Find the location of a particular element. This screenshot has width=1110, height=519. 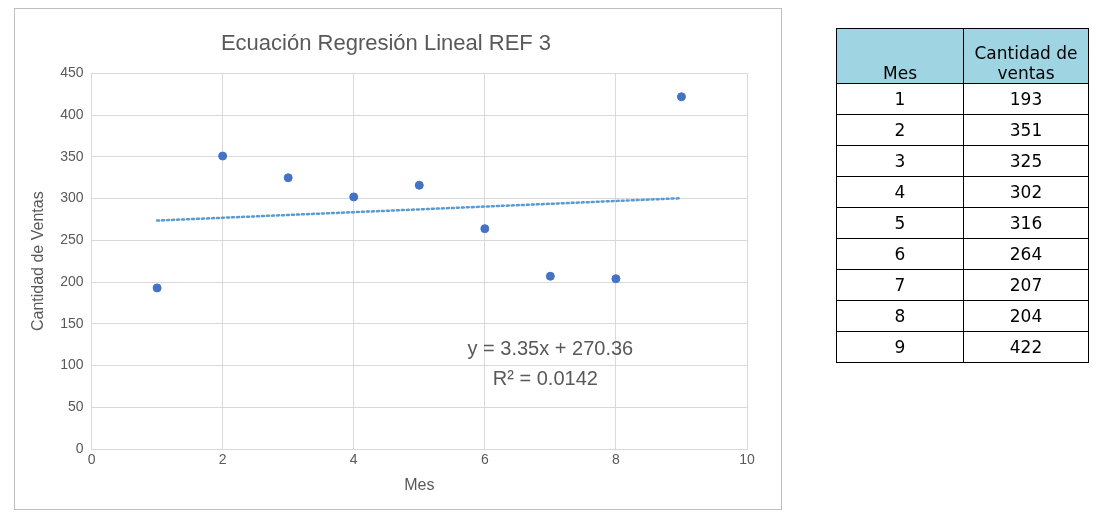

data-label: 302 is located at coordinates (1026, 192).